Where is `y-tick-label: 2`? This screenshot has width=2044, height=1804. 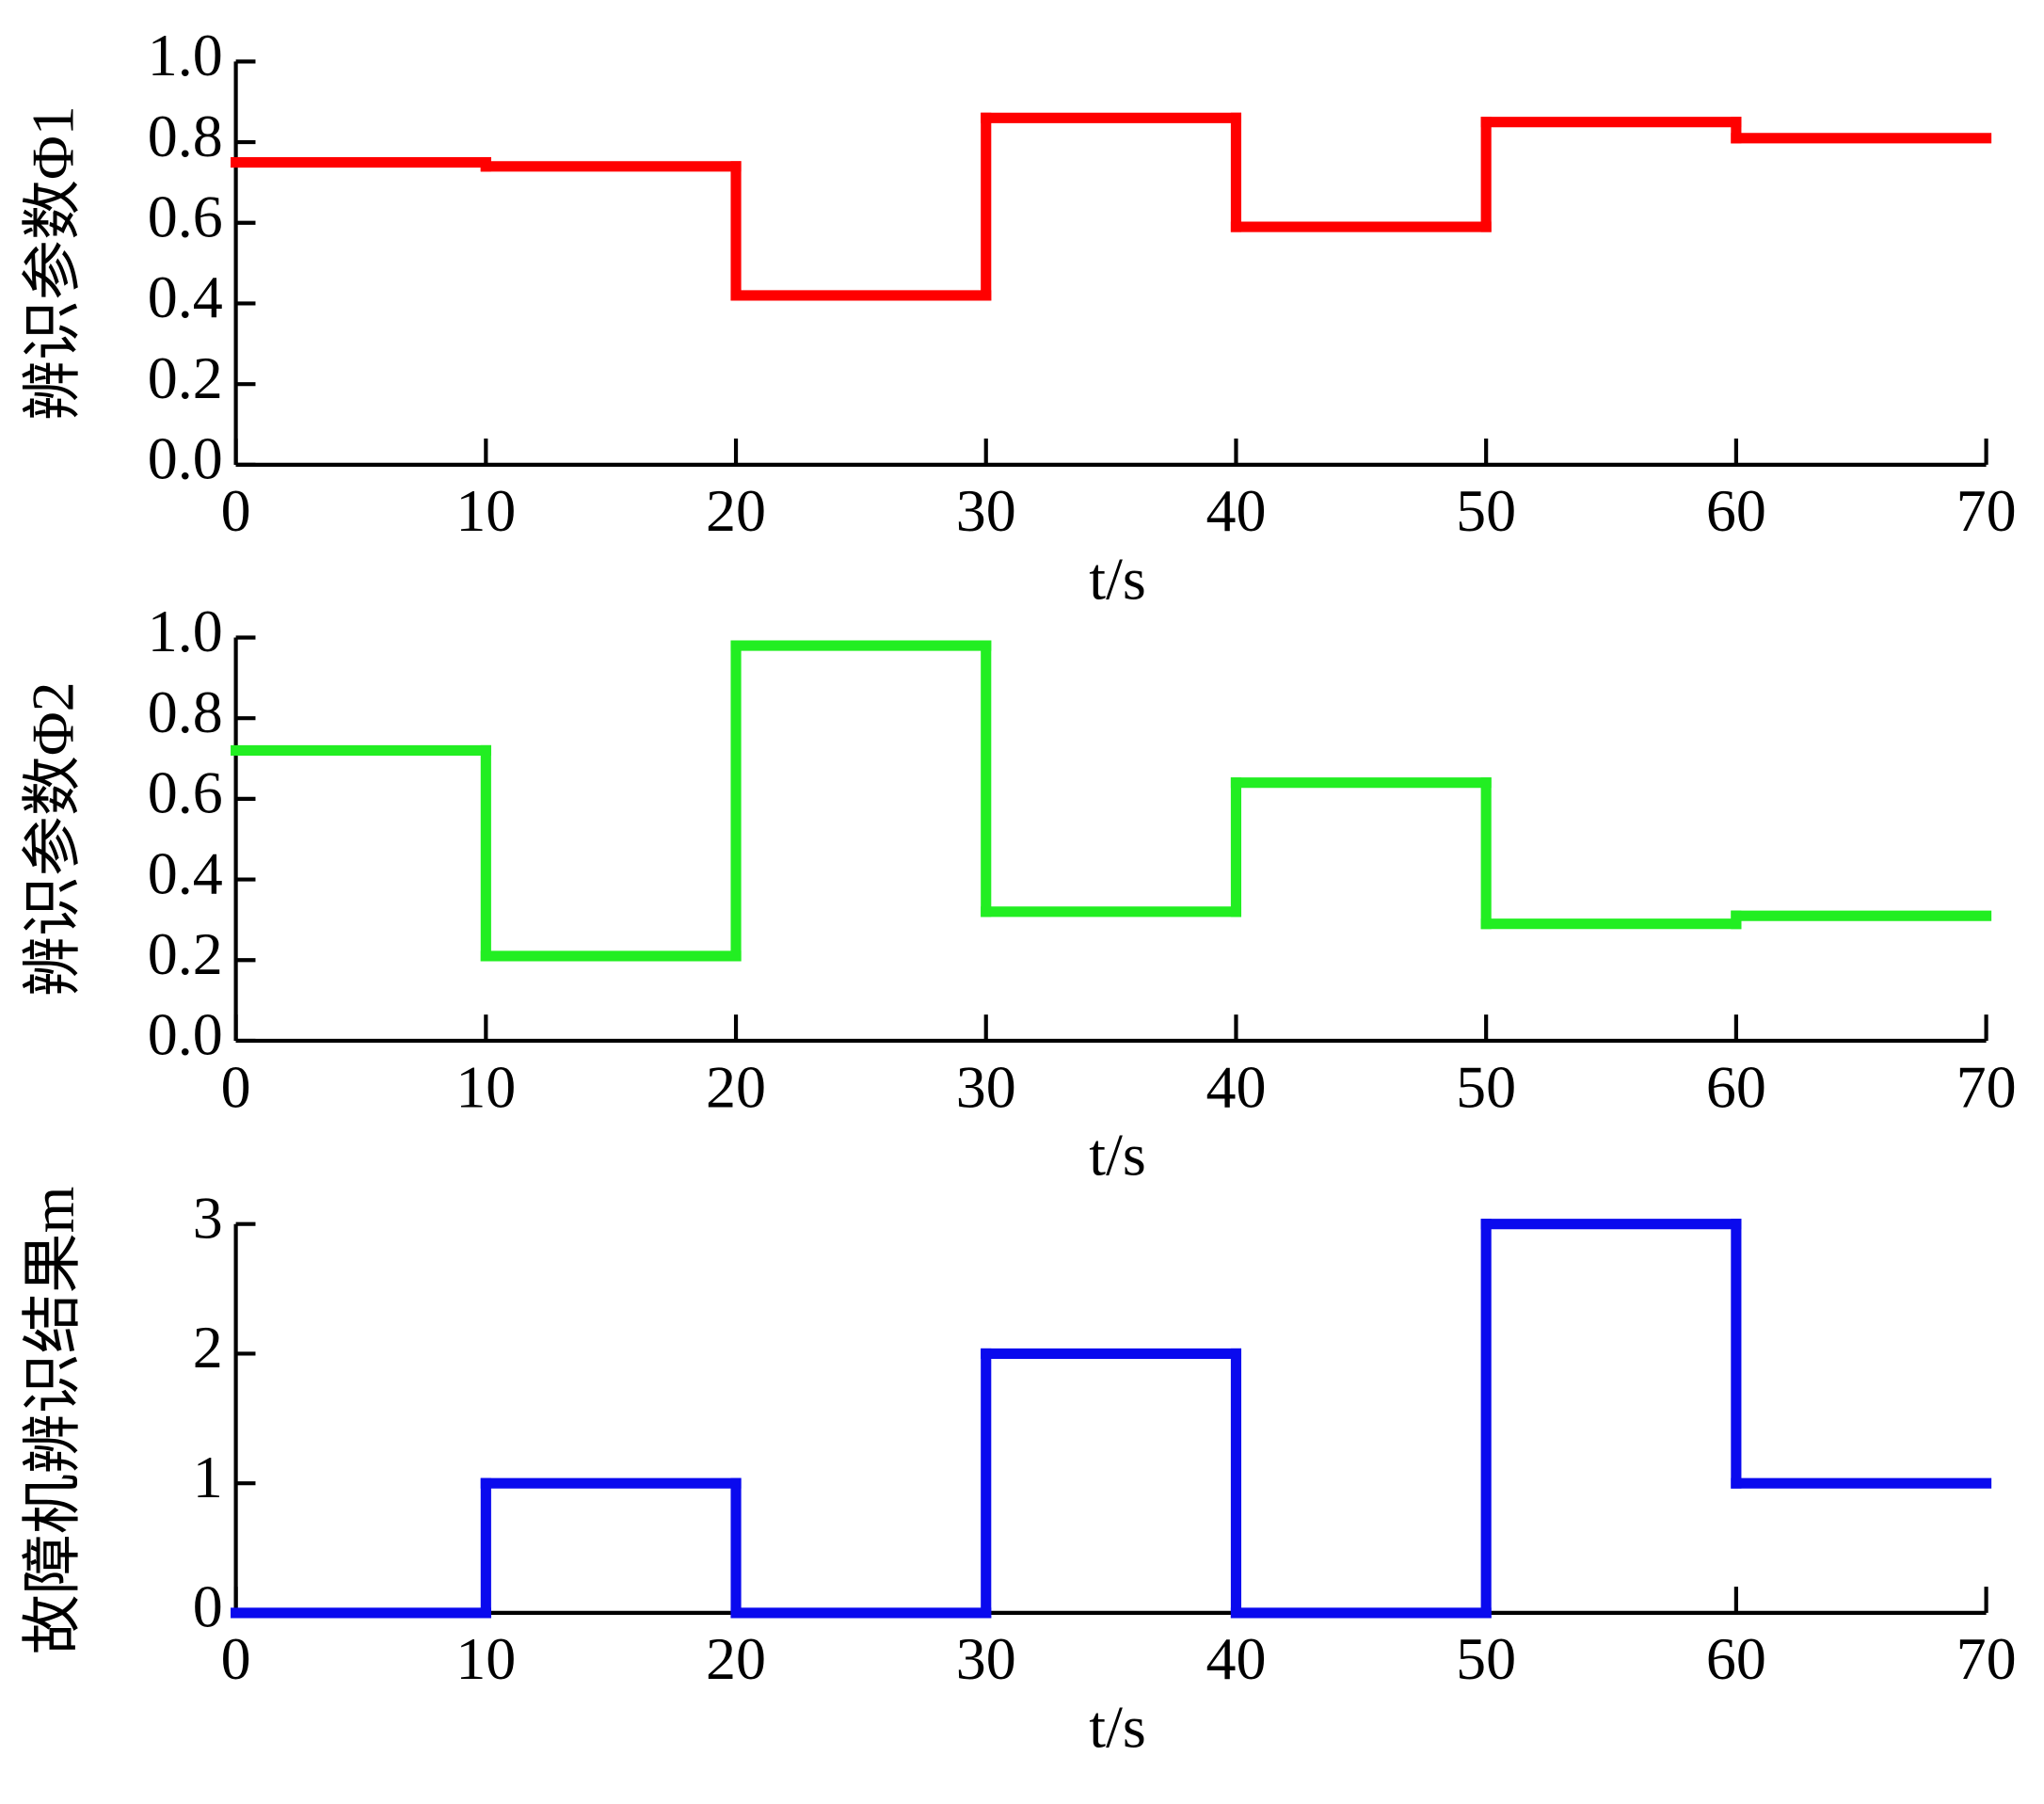 y-tick-label: 2 is located at coordinates (208, 1348).